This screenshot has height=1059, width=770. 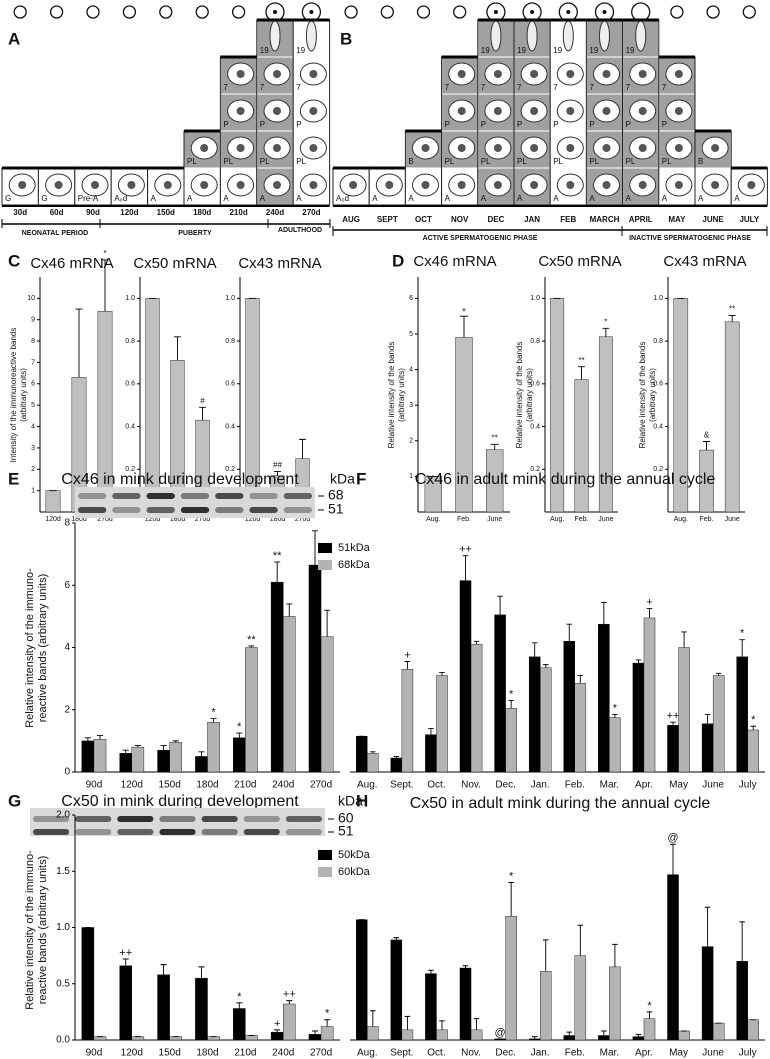 What do you see at coordinates (33, 490) in the screenshot?
I see `y-tick-label: 1` at bounding box center [33, 490].